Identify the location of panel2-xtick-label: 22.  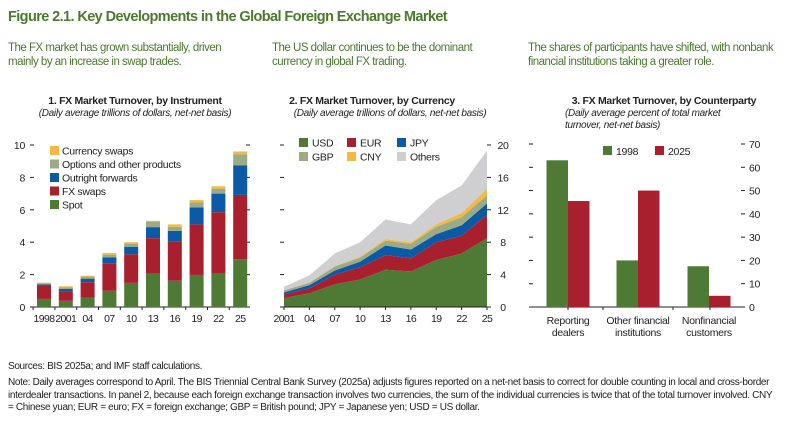
(461, 319).